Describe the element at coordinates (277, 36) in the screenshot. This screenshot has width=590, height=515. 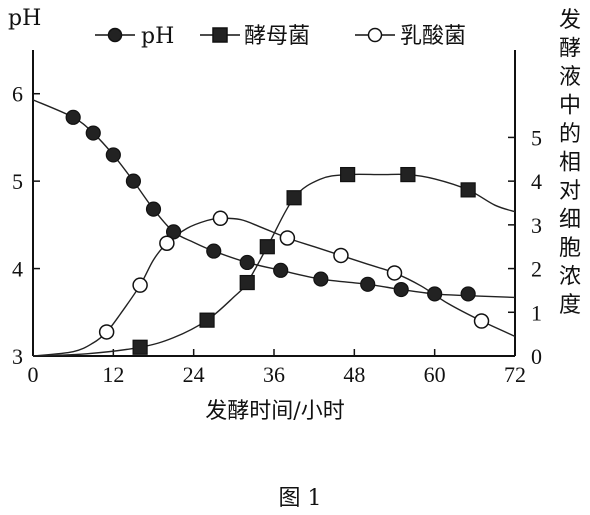
I see `legend-yeast-label: 酵母菌` at that location.